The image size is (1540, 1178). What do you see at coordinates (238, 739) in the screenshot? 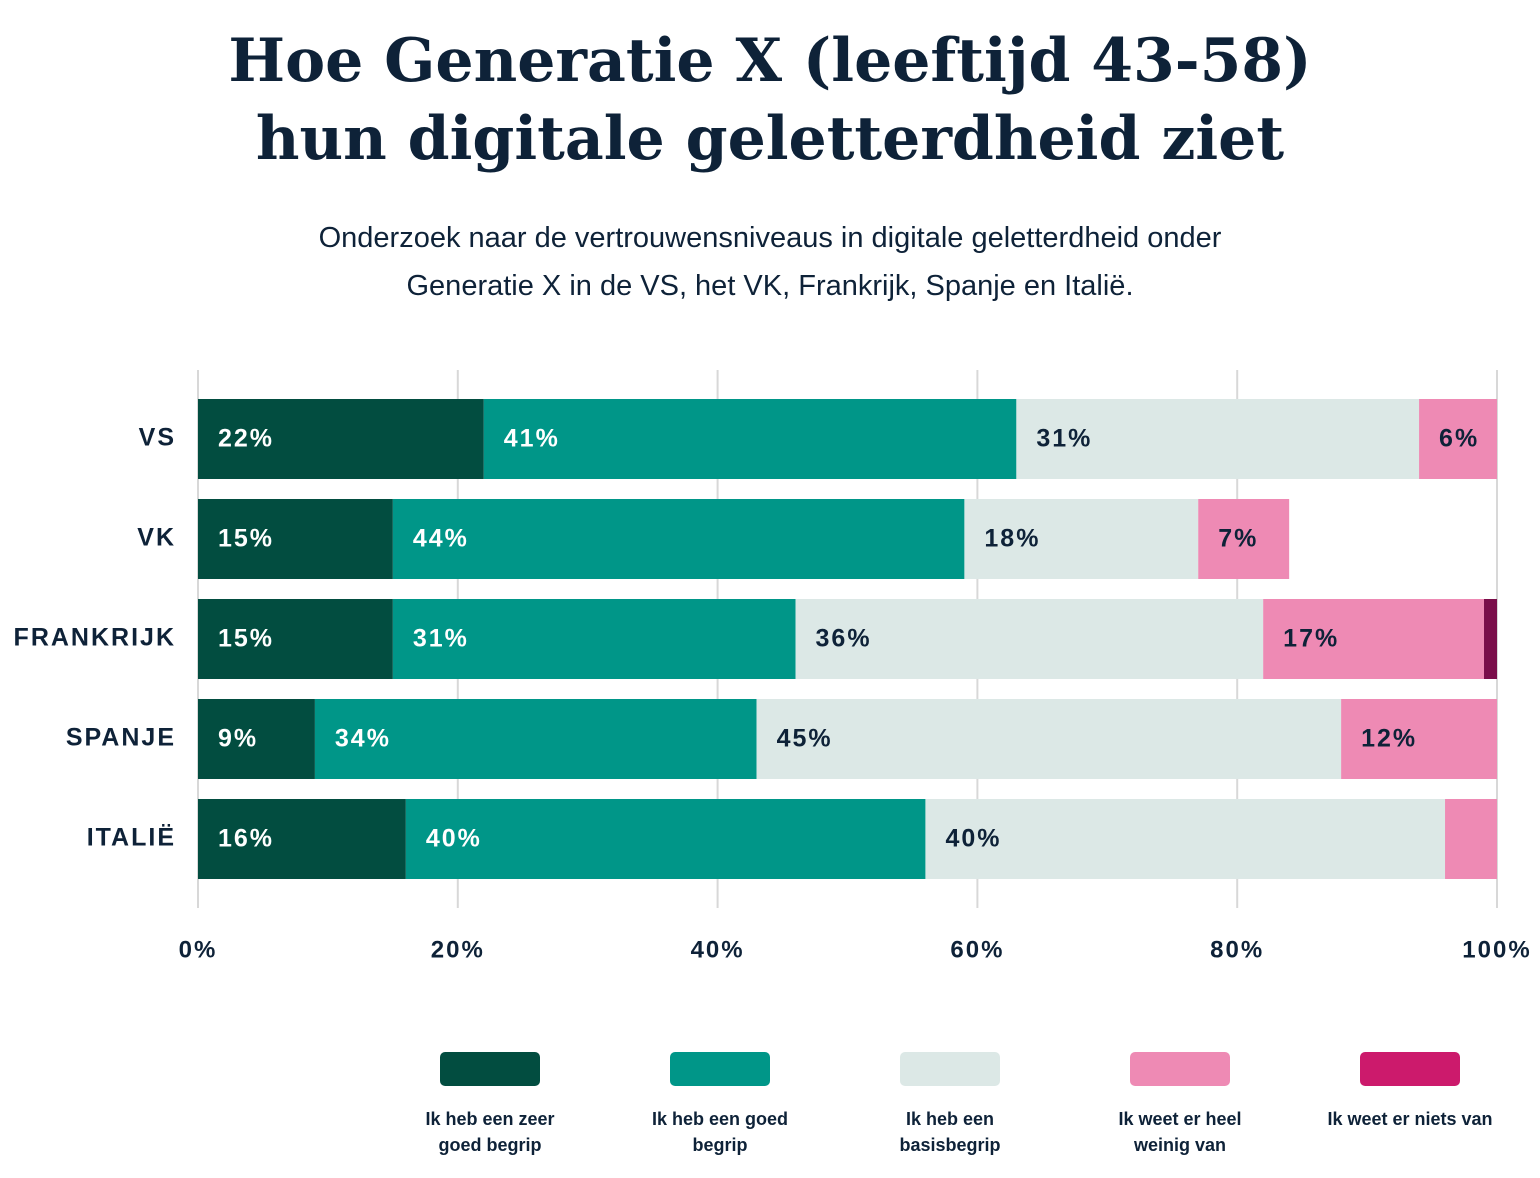
I see `data-label: 9%` at bounding box center [238, 739].